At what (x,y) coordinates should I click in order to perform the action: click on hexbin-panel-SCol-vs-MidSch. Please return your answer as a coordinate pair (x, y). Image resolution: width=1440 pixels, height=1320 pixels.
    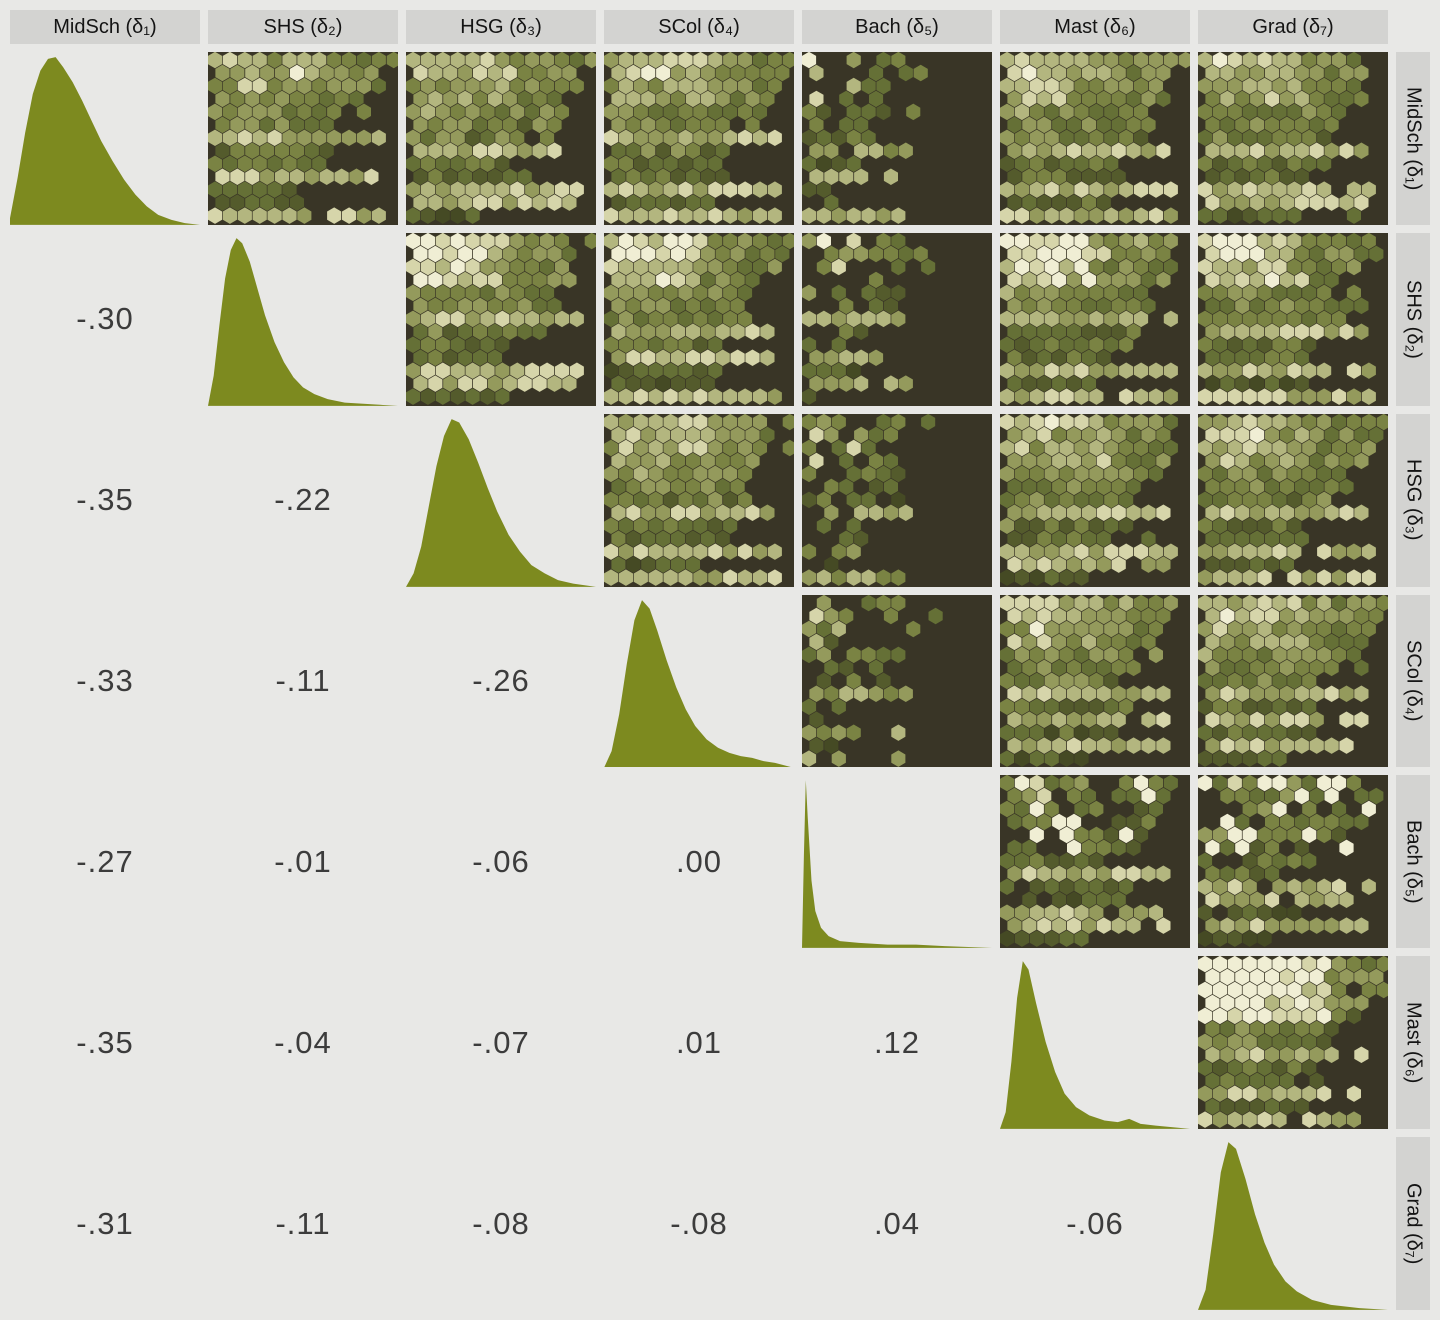
    Looking at the image, I should click on (699, 138).